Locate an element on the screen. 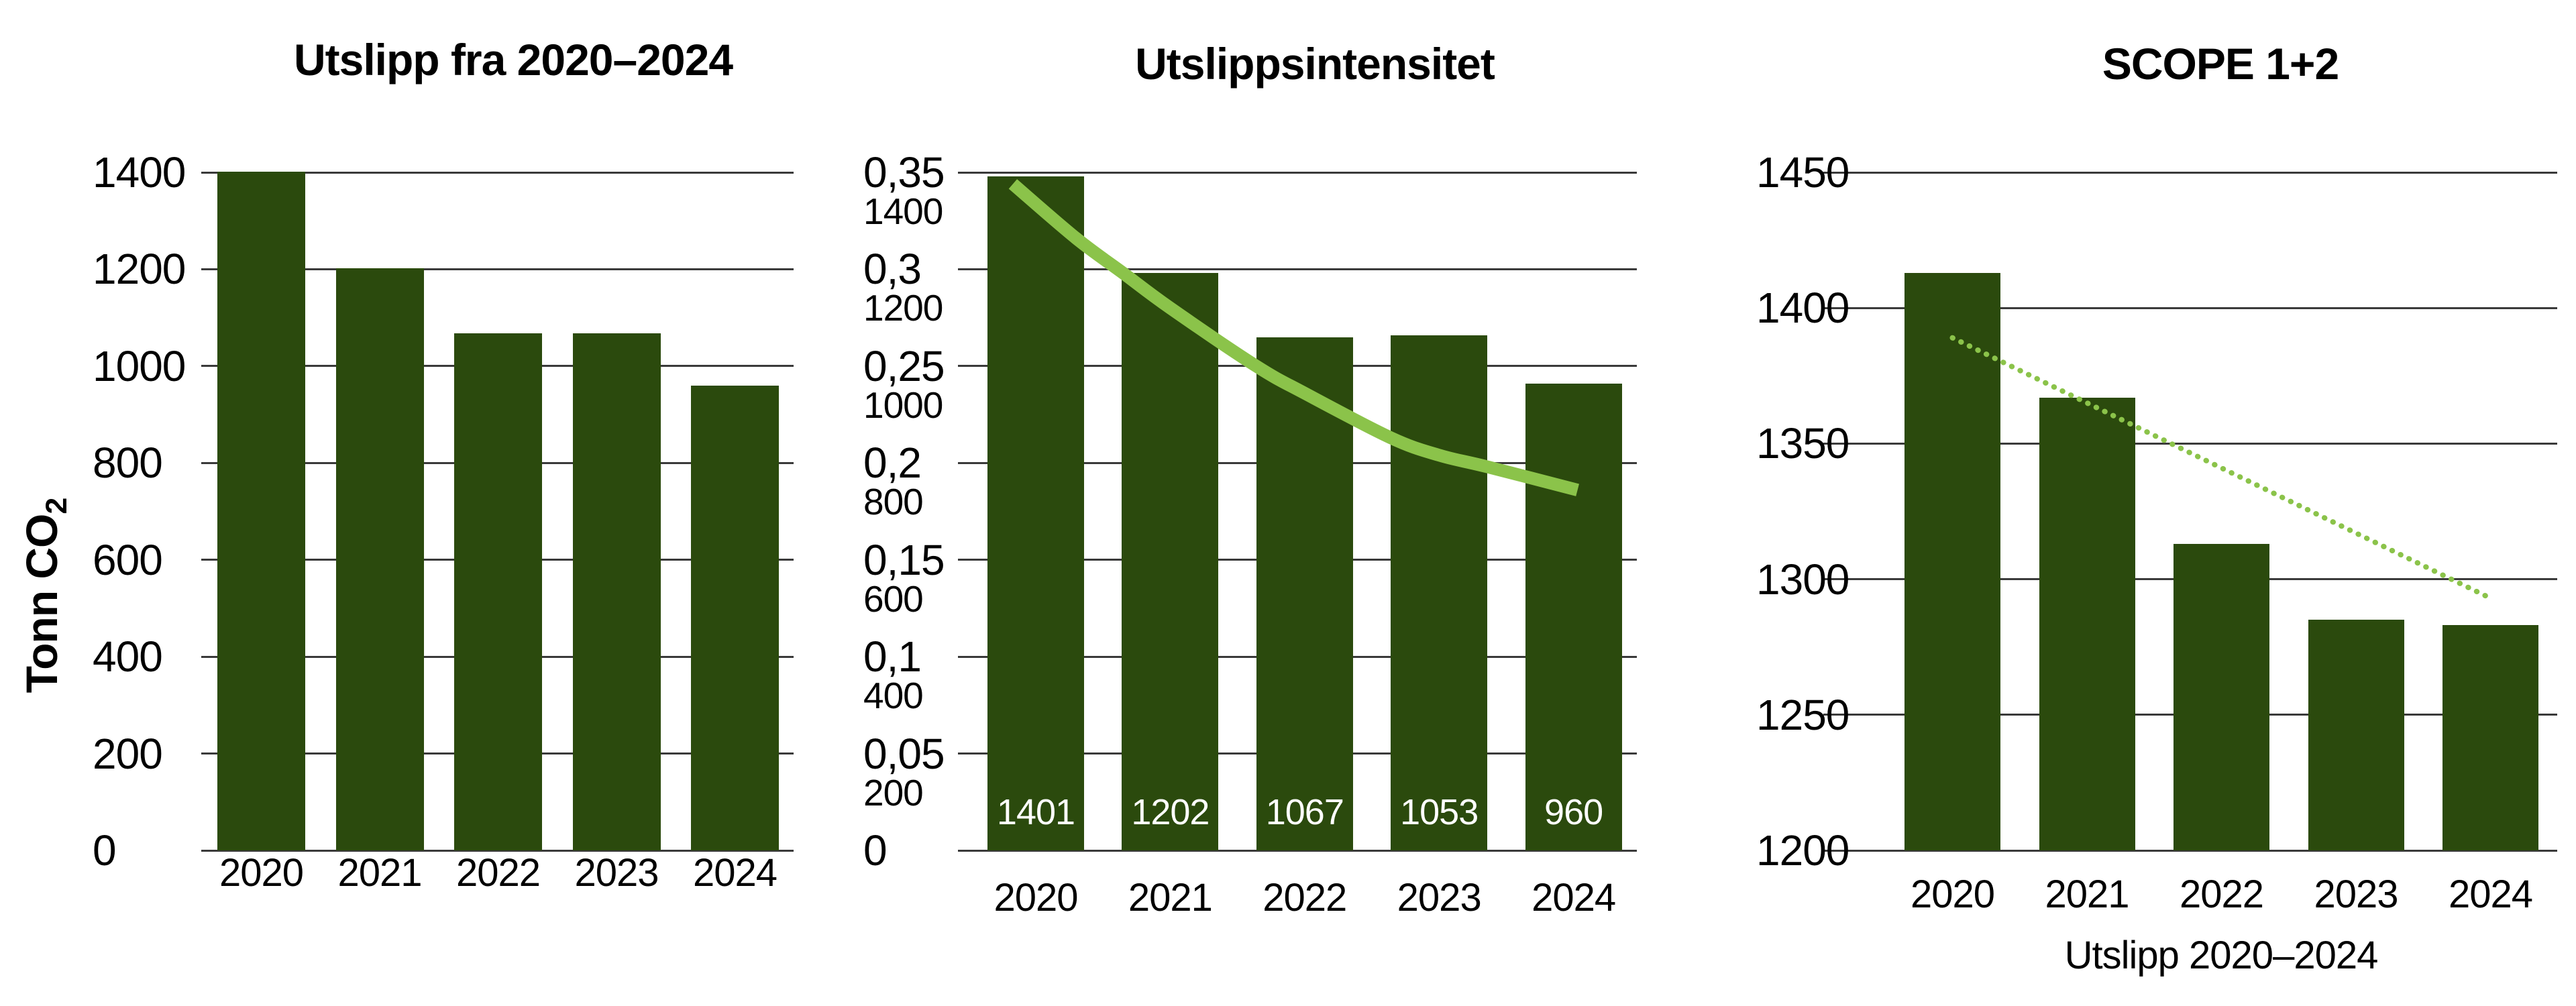 Image resolution: width=2576 pixels, height=1006 pixels. y-tick-secondary-label: 1200 is located at coordinates (903, 308).